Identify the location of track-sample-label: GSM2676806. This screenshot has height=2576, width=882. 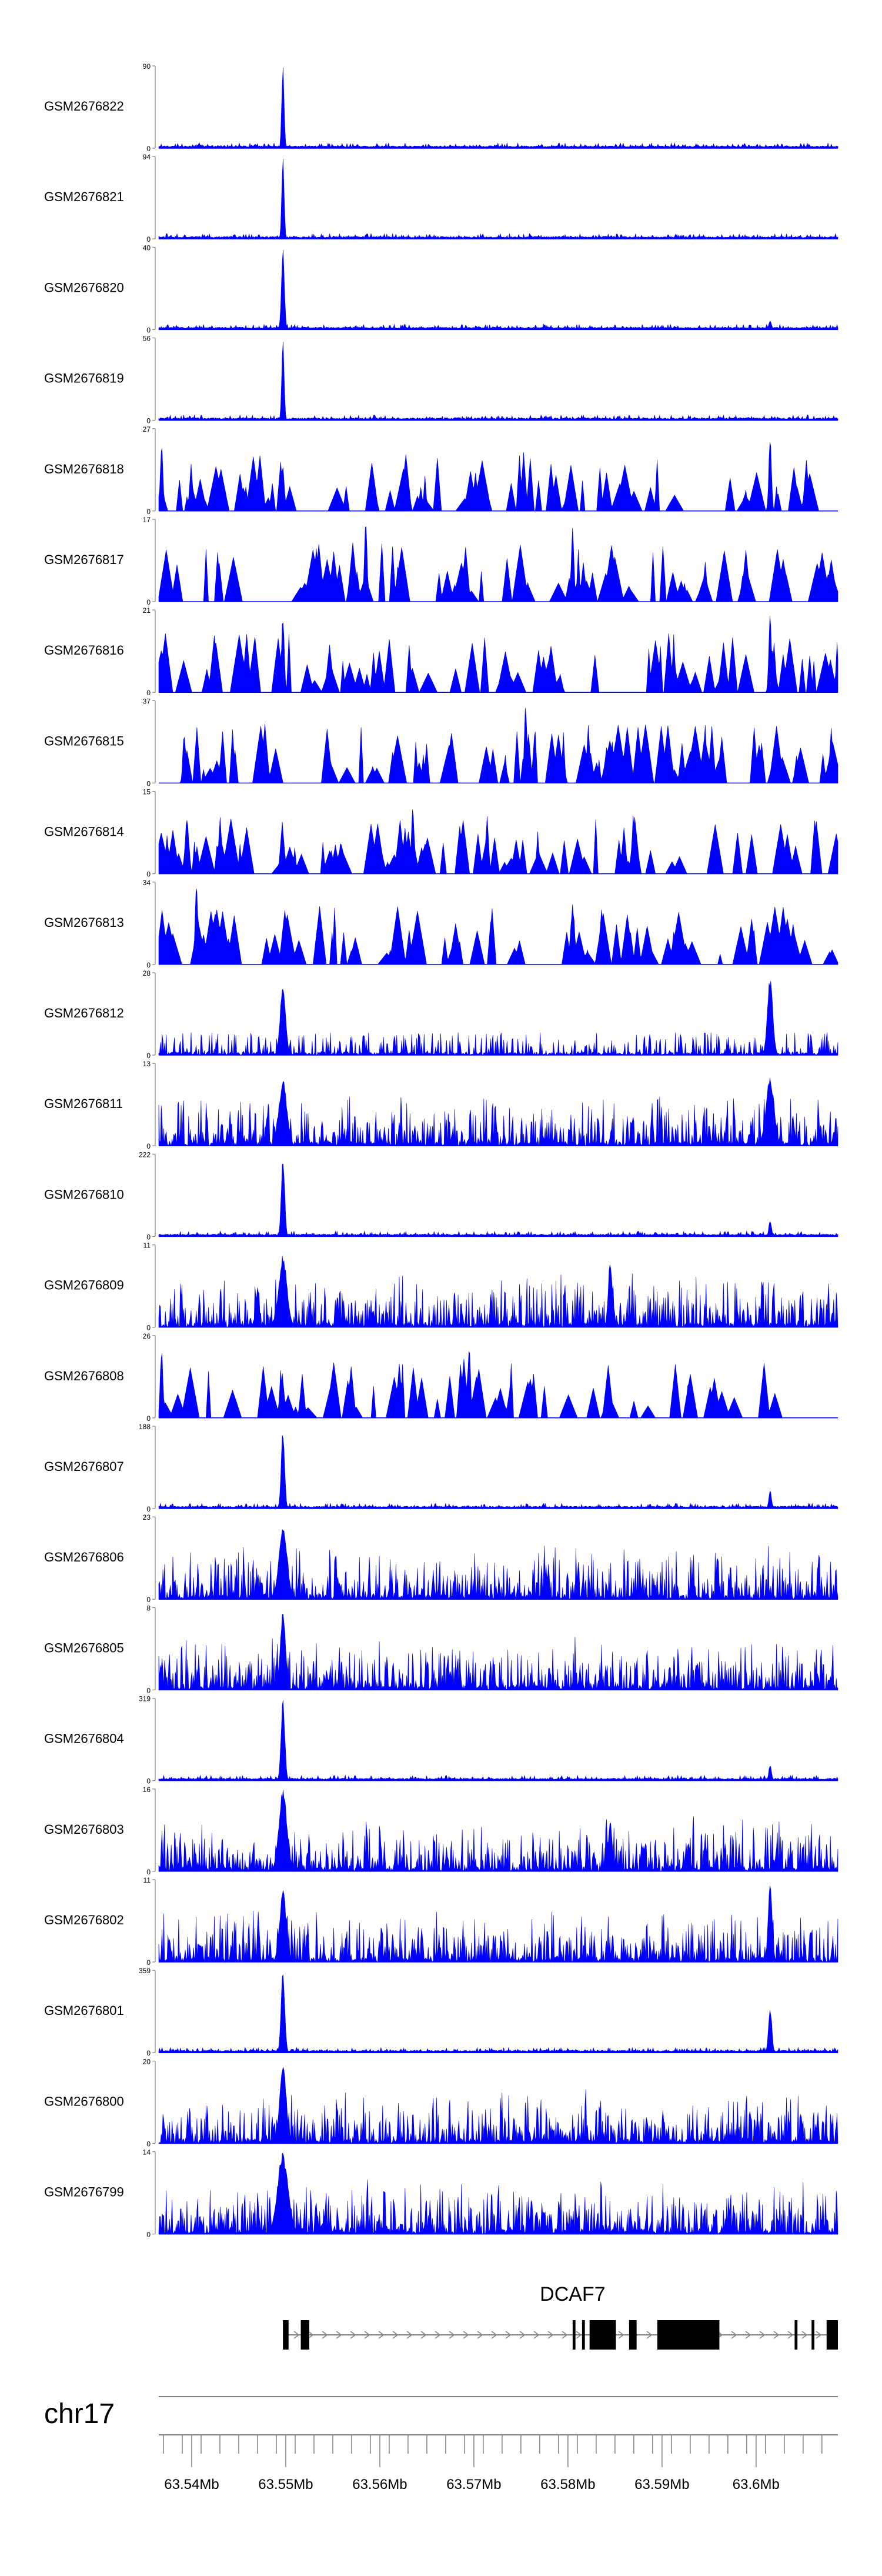
(84, 1557).